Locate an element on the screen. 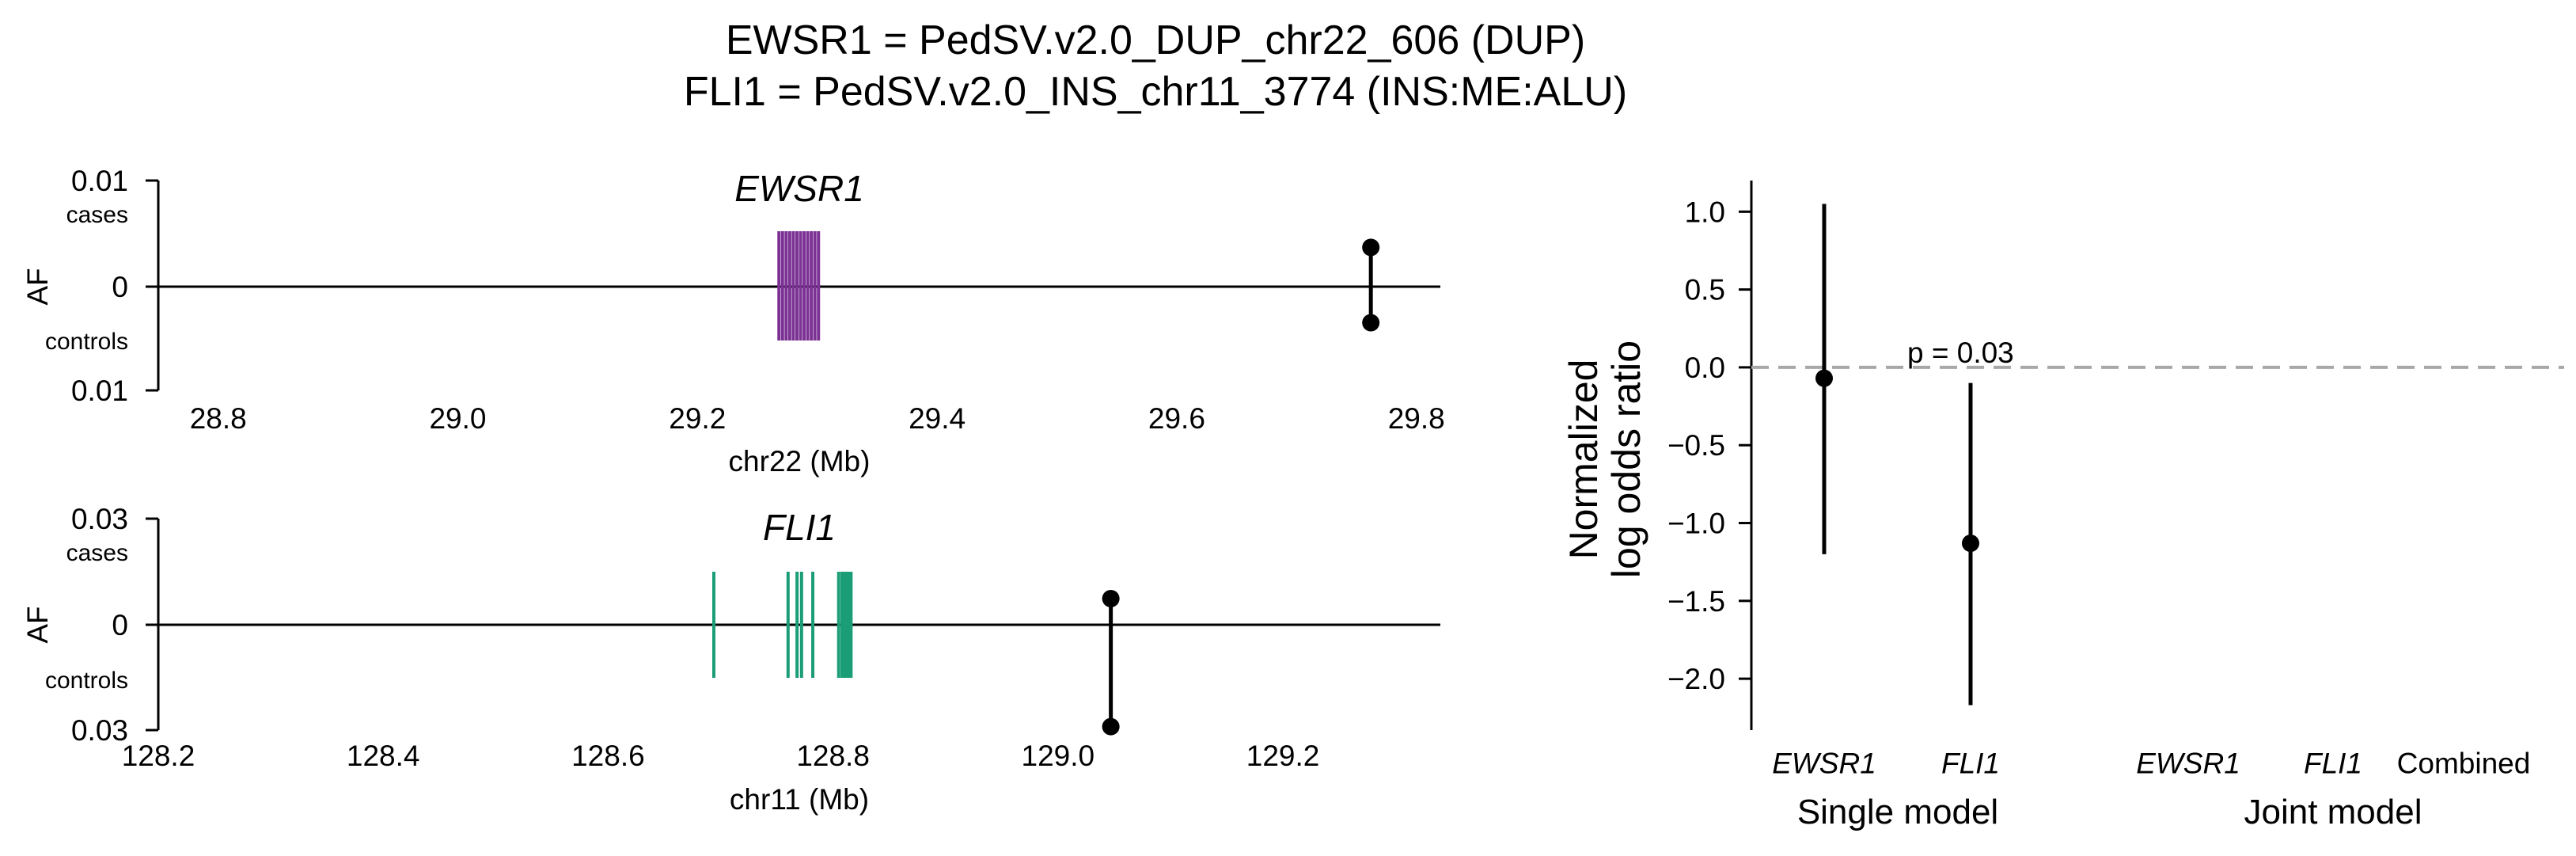 The width and height of the screenshot is (2576, 856). or-ytick-label: 1.0 is located at coordinates (1705, 212).